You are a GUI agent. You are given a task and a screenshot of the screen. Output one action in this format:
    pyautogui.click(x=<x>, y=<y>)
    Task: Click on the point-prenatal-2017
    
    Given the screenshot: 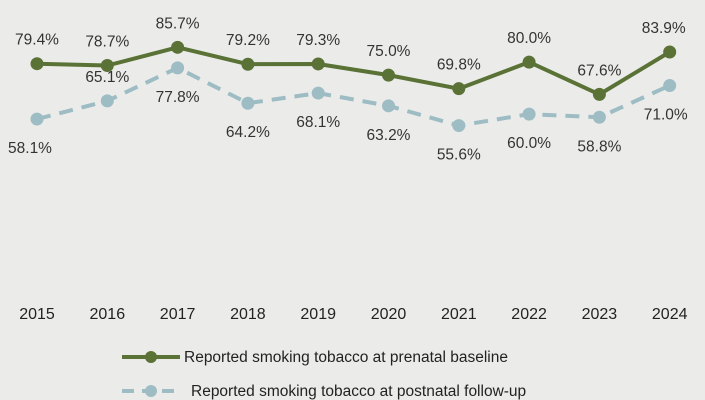 What is the action you would take?
    pyautogui.click(x=178, y=47)
    